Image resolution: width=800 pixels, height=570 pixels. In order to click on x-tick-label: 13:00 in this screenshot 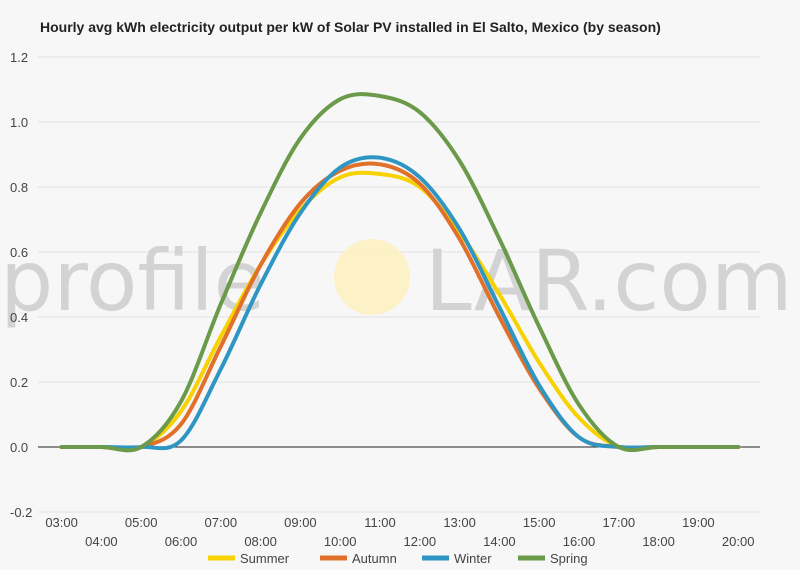, I will do `click(459, 522)`.